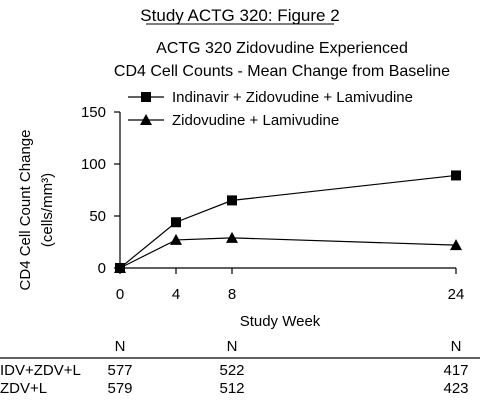 This screenshot has height=400, width=480. Describe the element at coordinates (232, 294) in the screenshot. I see `x-tick-label: 8` at that location.